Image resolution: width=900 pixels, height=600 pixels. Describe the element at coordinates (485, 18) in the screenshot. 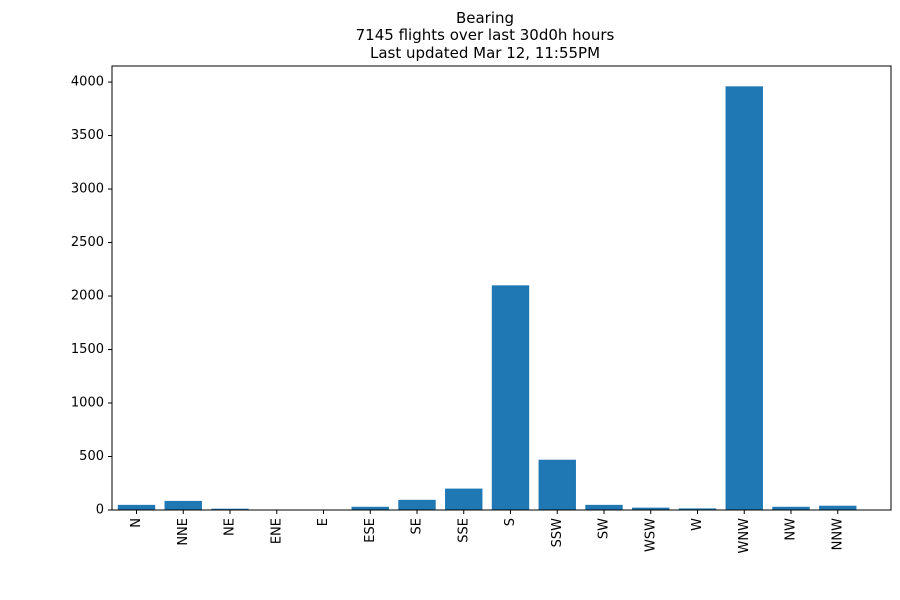

I see `chart-title: Bearing` at that location.